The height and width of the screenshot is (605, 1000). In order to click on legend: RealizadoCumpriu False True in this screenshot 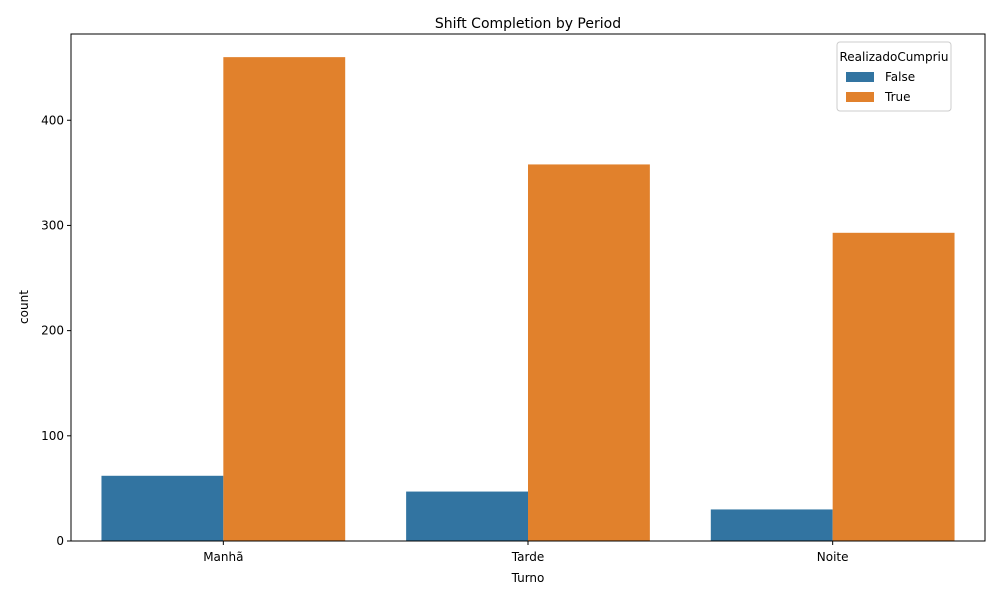, I will do `click(894, 76)`.